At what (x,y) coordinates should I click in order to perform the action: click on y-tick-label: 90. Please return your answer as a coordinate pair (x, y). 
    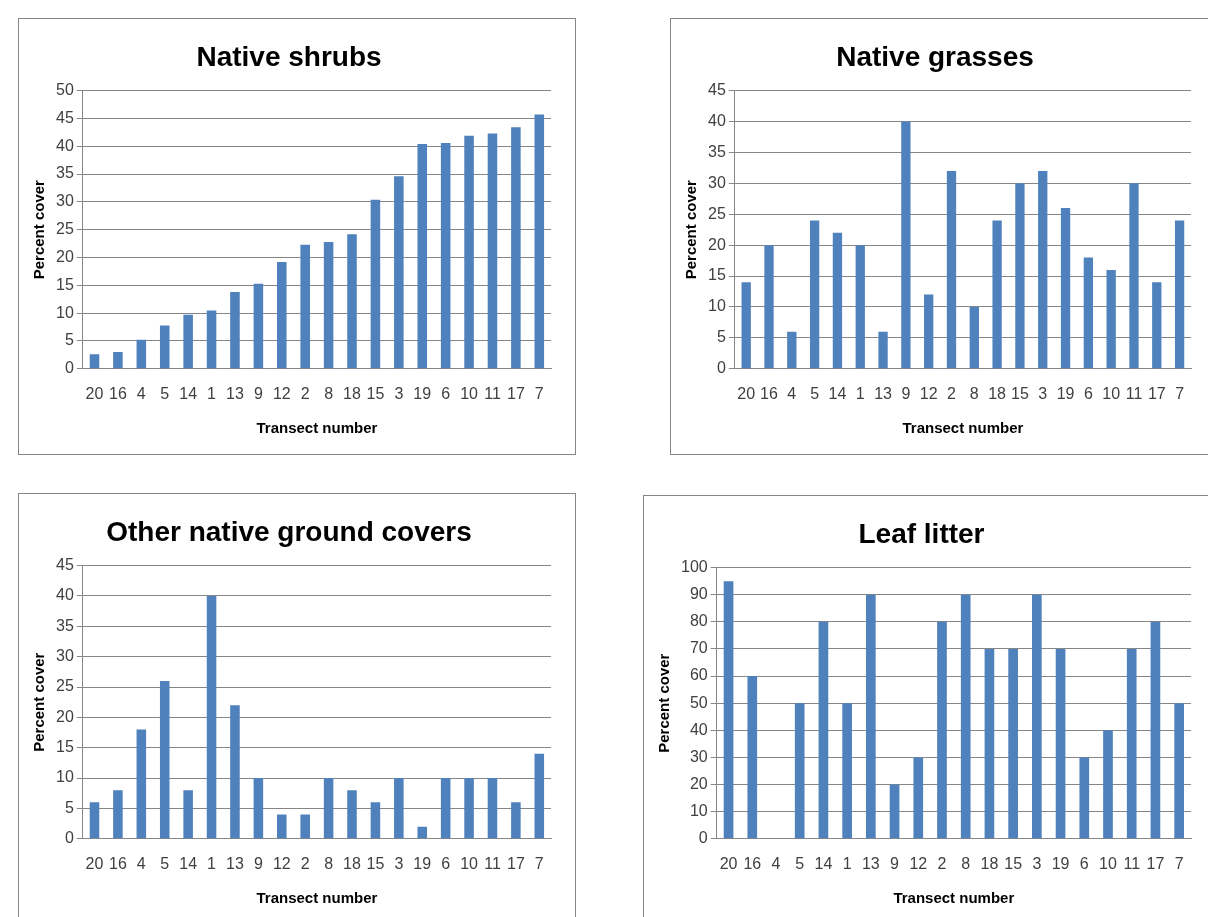
    Looking at the image, I should click on (698, 594).